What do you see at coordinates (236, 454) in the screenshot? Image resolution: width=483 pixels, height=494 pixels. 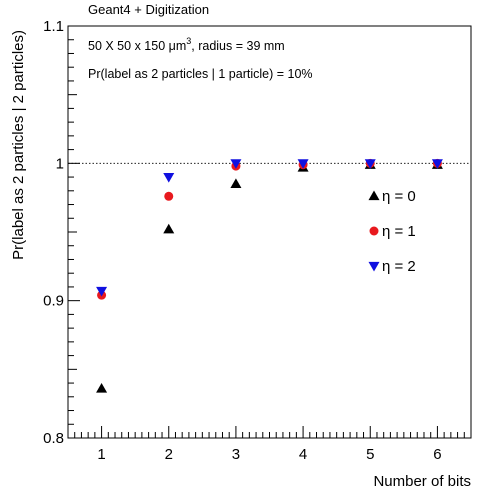 I see `x-tick-label: 3` at bounding box center [236, 454].